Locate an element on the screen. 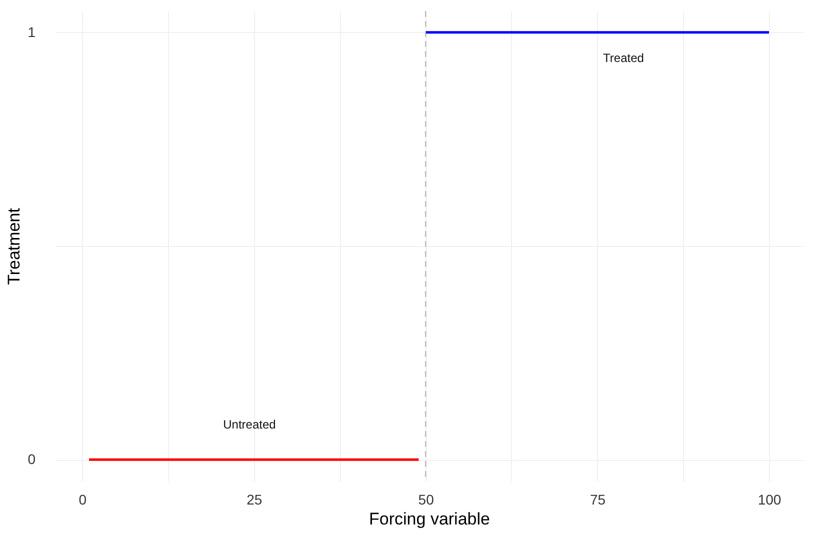 The image size is (822, 548). y-axis-title: Treatment is located at coordinates (14, 246).